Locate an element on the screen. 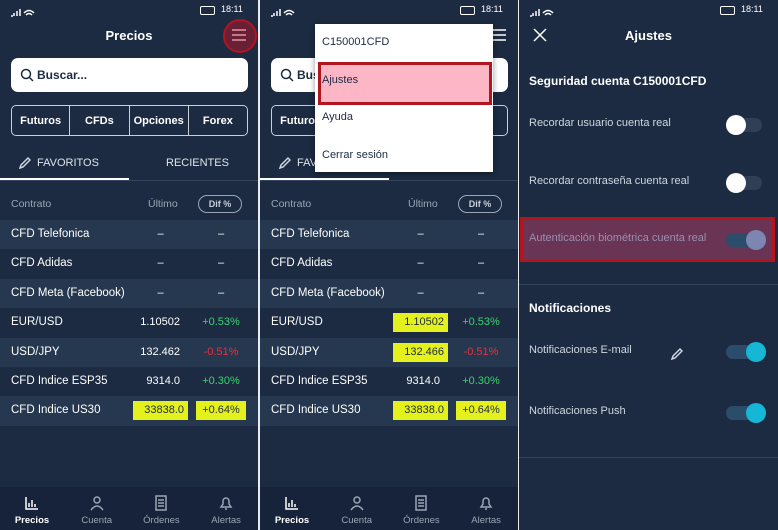 This screenshot has height=530, width=778. column-header: Último is located at coordinates (423, 204).